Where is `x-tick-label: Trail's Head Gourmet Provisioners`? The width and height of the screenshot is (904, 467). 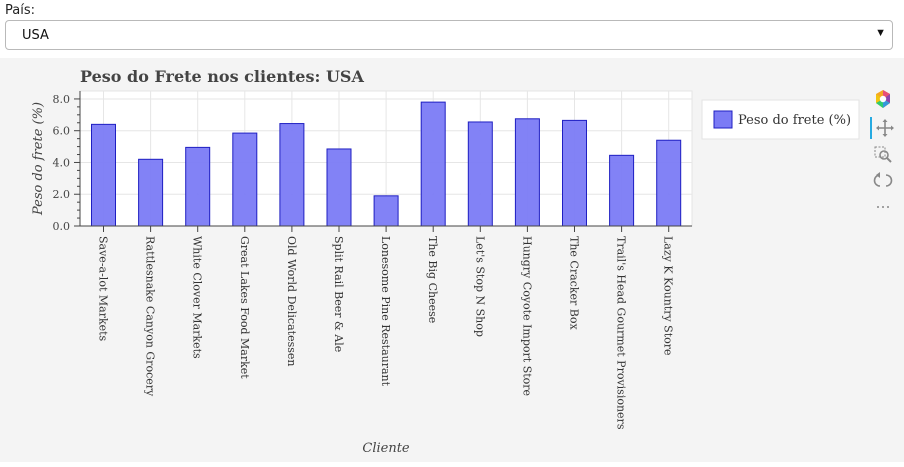
x-tick-label: Trail's Head Gourmet Provisioners is located at coordinates (621, 333).